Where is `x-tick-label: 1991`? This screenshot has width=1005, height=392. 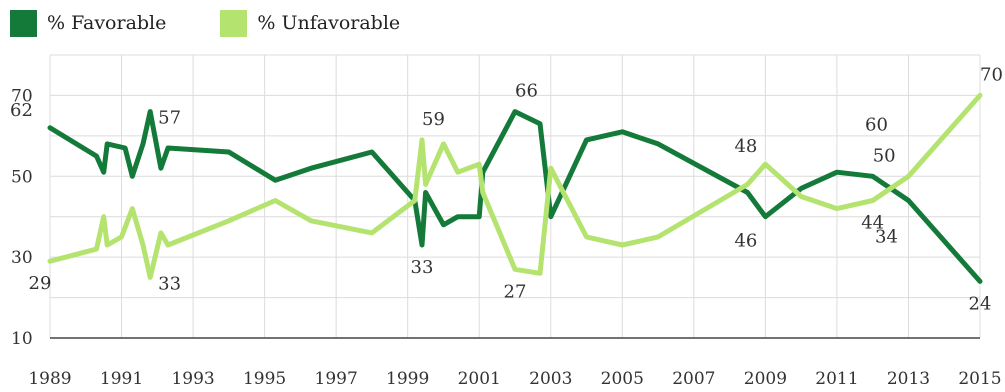
x-tick-label: 1991 is located at coordinates (121, 379).